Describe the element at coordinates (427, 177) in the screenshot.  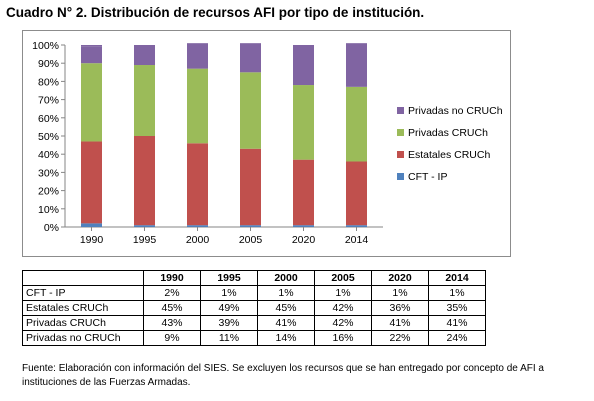
I see `legend-label: CFT - IP` at that location.